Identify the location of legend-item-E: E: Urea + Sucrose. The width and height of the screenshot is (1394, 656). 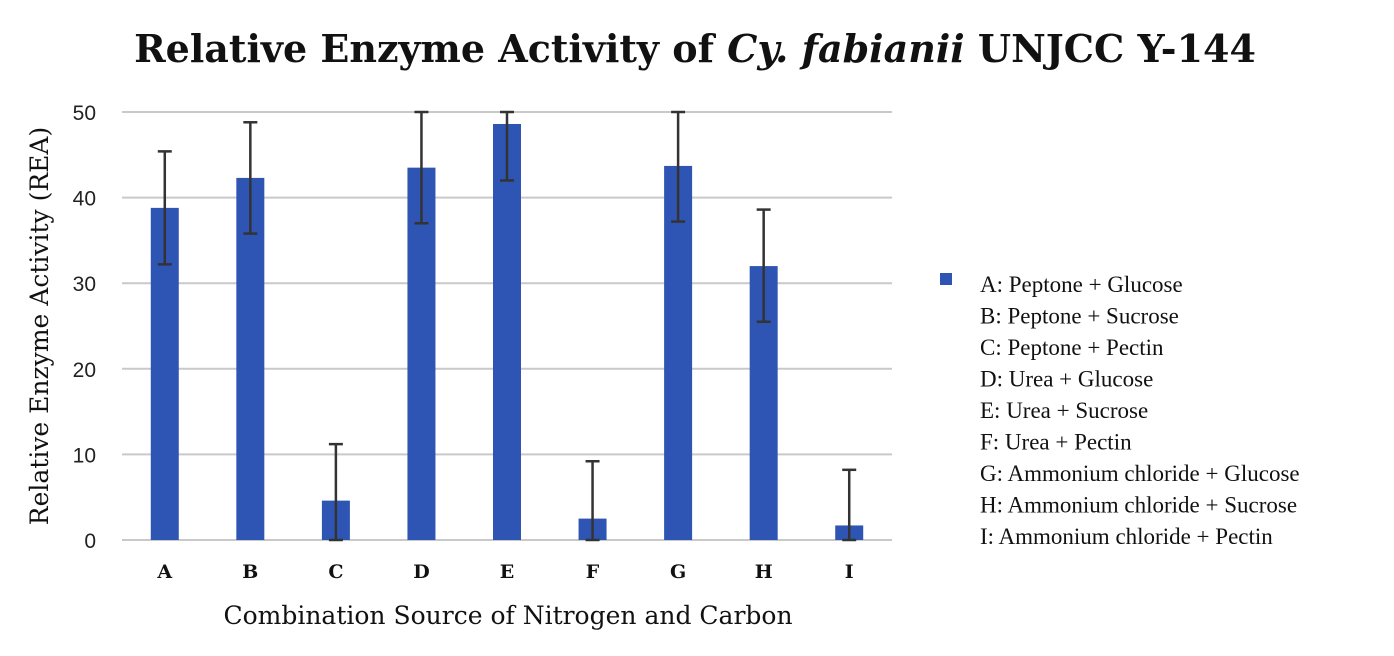
(1064, 410).